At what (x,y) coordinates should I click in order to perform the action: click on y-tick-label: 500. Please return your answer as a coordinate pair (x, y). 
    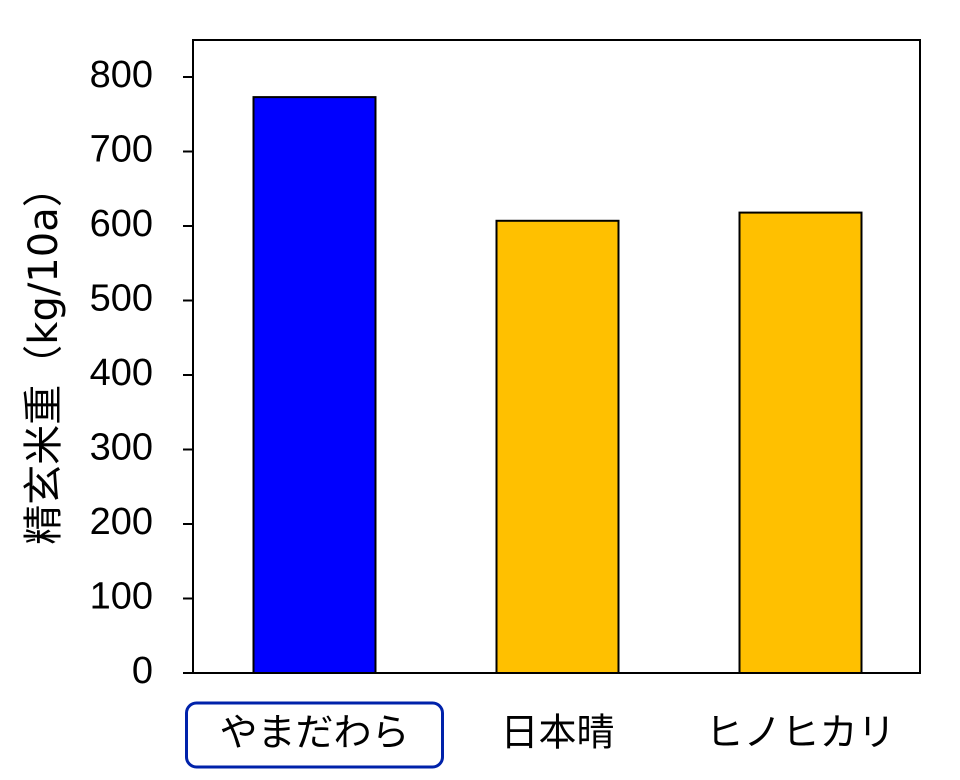
    Looking at the image, I should click on (121, 299).